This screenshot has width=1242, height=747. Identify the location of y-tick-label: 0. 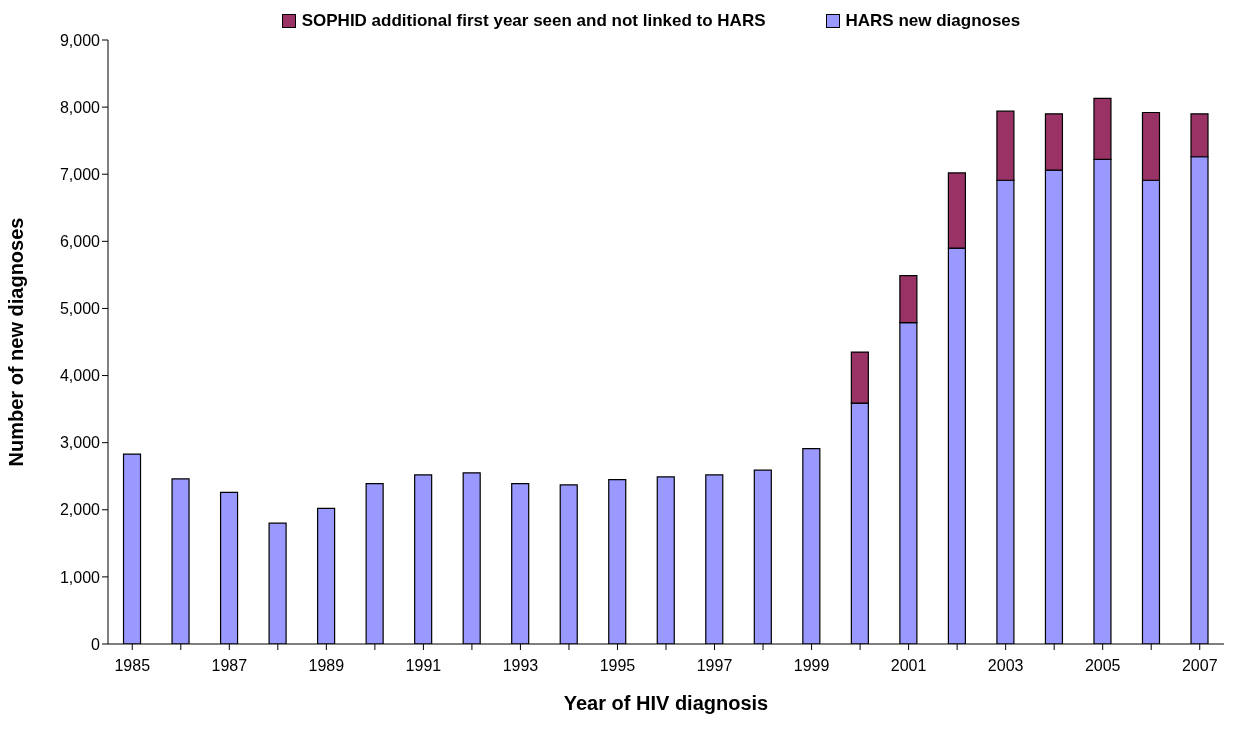
(96, 644).